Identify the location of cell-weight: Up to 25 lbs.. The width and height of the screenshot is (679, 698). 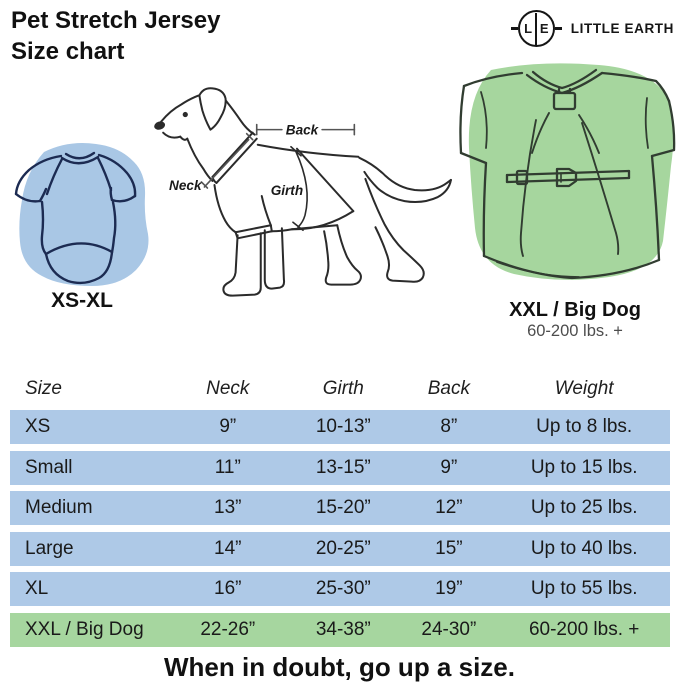
(584, 507).